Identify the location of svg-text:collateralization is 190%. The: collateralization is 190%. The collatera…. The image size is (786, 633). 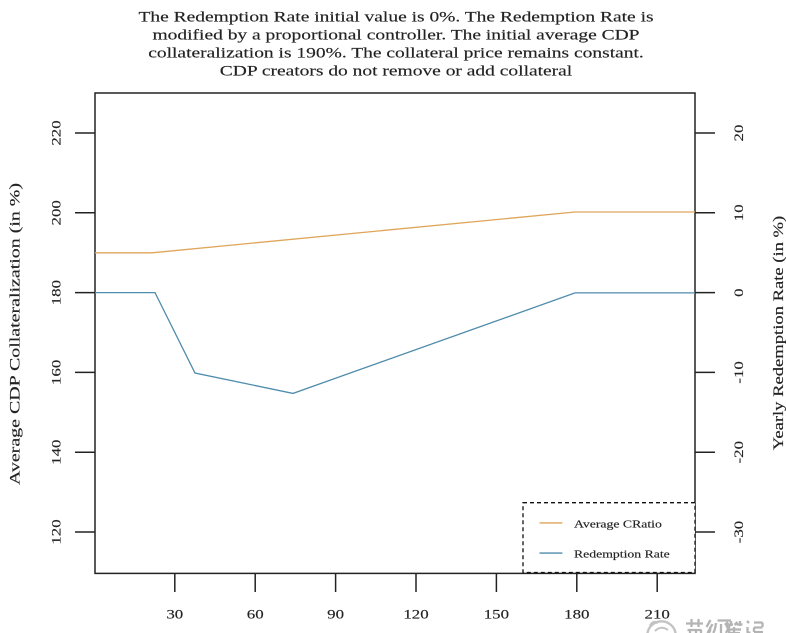
(396, 52).